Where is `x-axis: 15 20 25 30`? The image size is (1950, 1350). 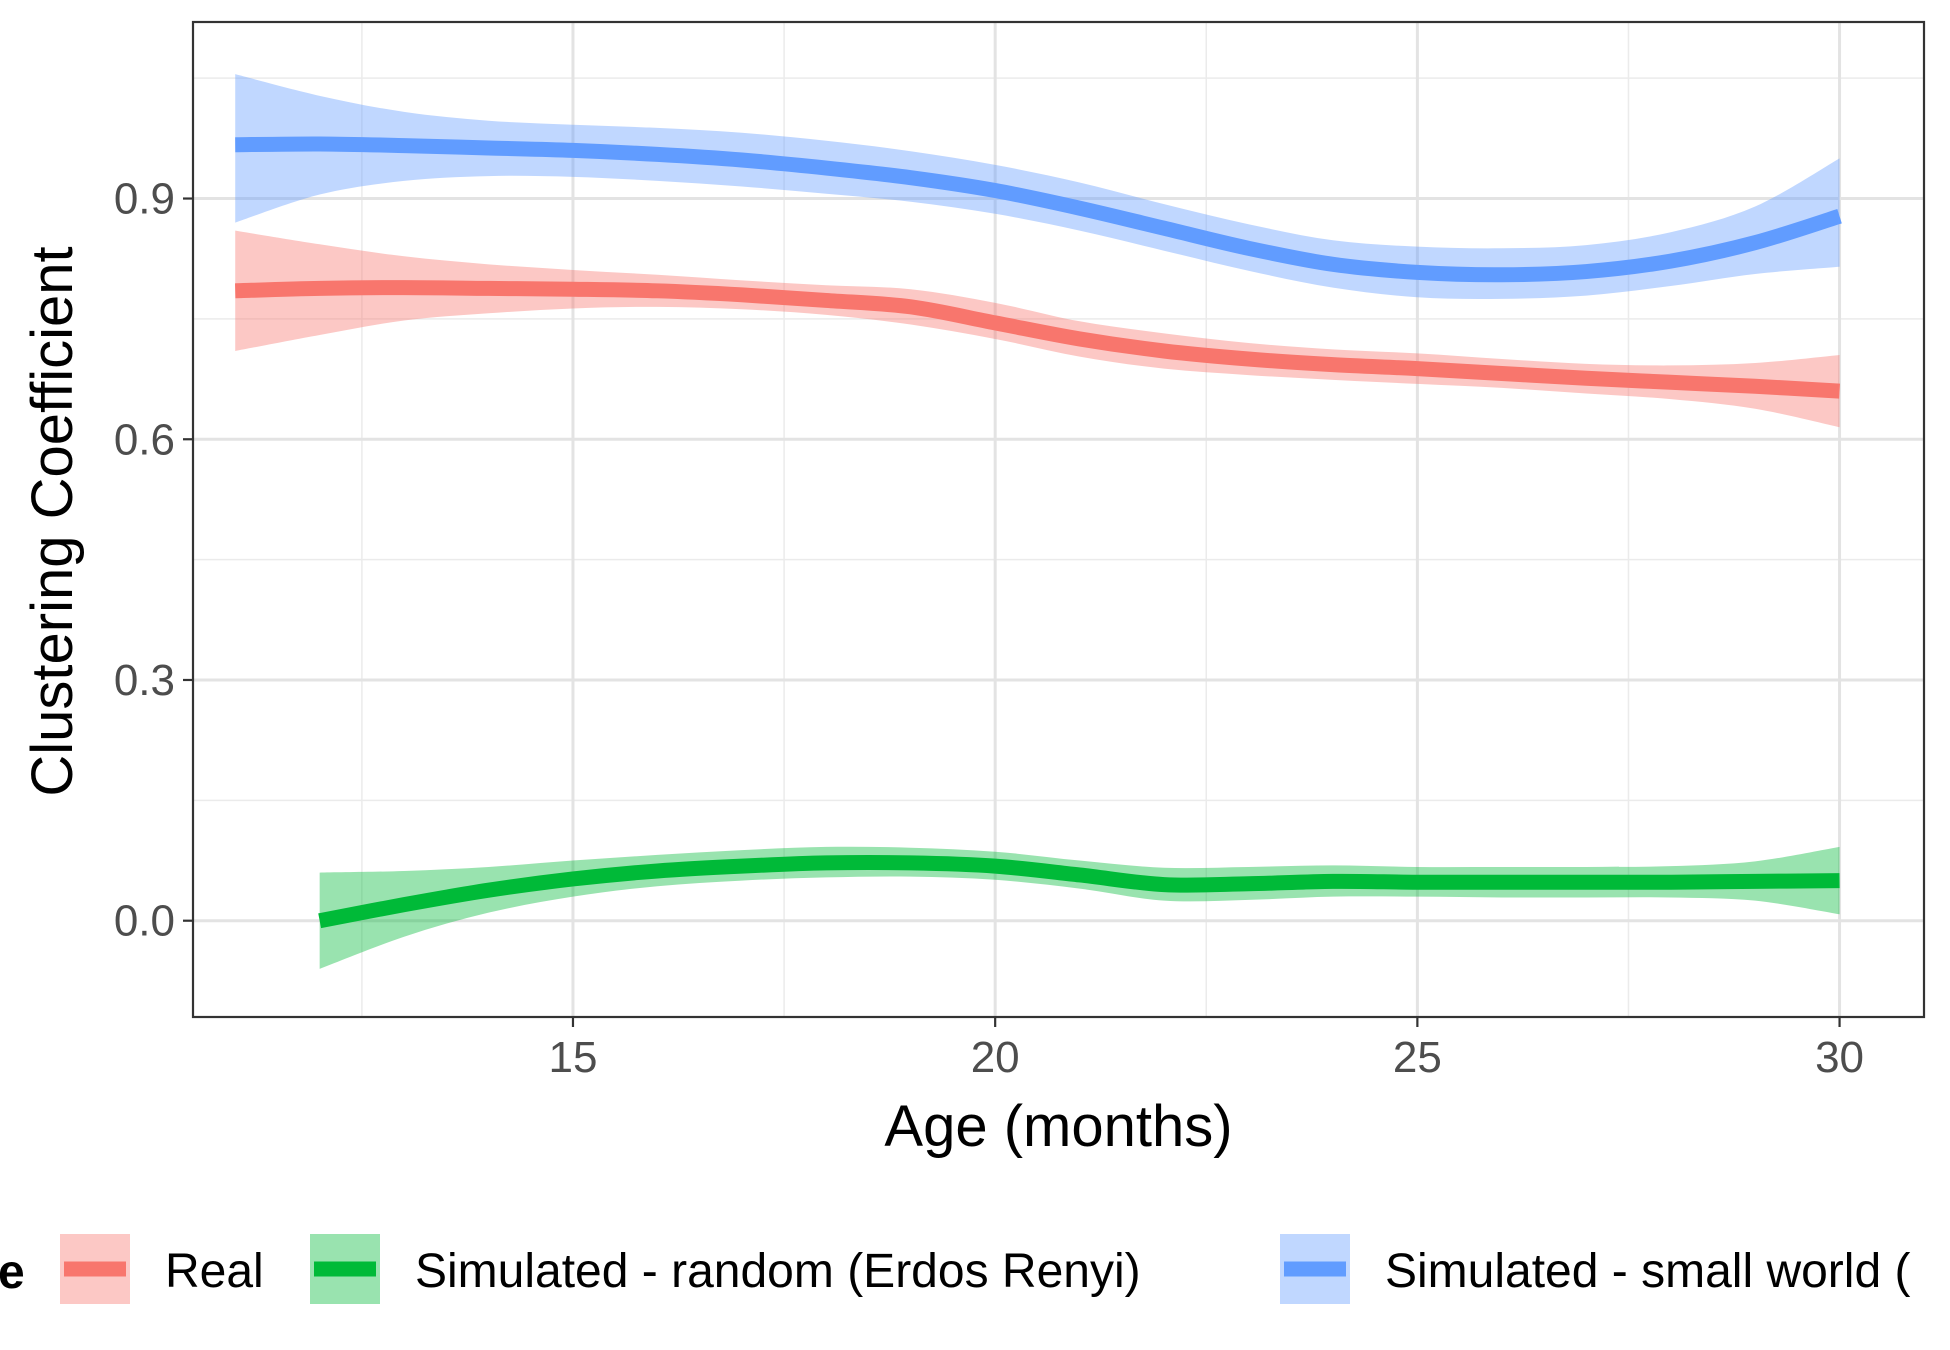
x-axis: 15 20 25 30 is located at coordinates (1206, 1049).